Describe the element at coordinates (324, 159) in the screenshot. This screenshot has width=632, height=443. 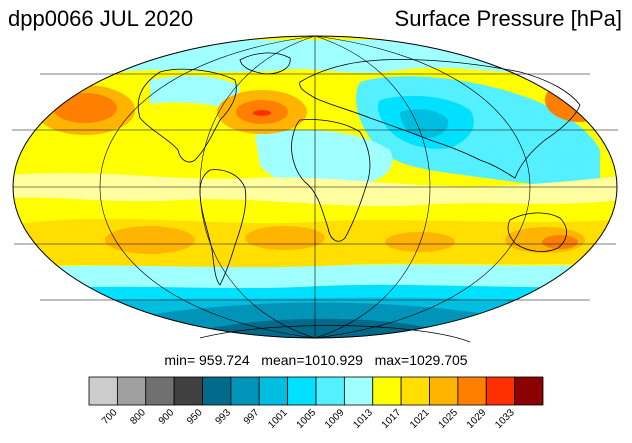
I see `africa-low` at that location.